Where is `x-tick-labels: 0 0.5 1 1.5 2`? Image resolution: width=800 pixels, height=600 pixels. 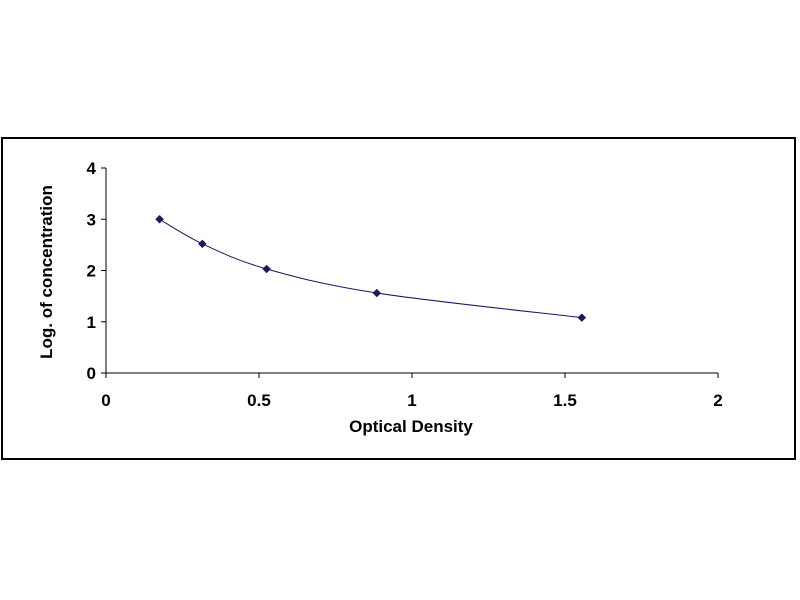 x-tick-labels: 0 0.5 1 1.5 2 is located at coordinates (411, 400).